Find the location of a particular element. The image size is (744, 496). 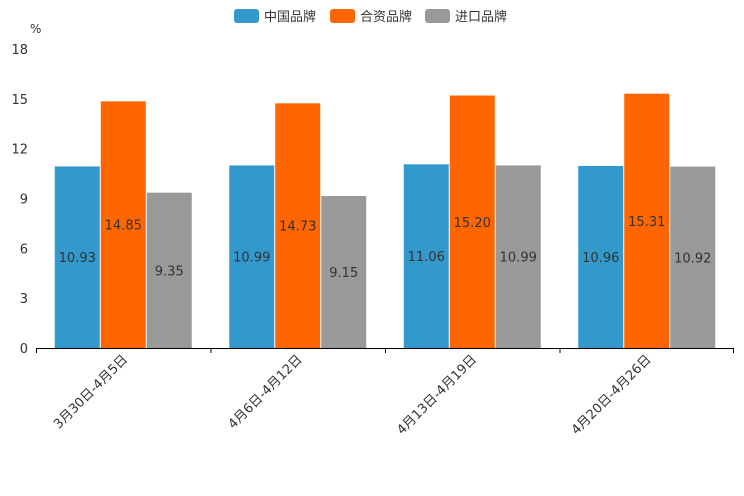

y-axis-ticks: 0 3 6 9 12 15 18 is located at coordinates (19, 200).